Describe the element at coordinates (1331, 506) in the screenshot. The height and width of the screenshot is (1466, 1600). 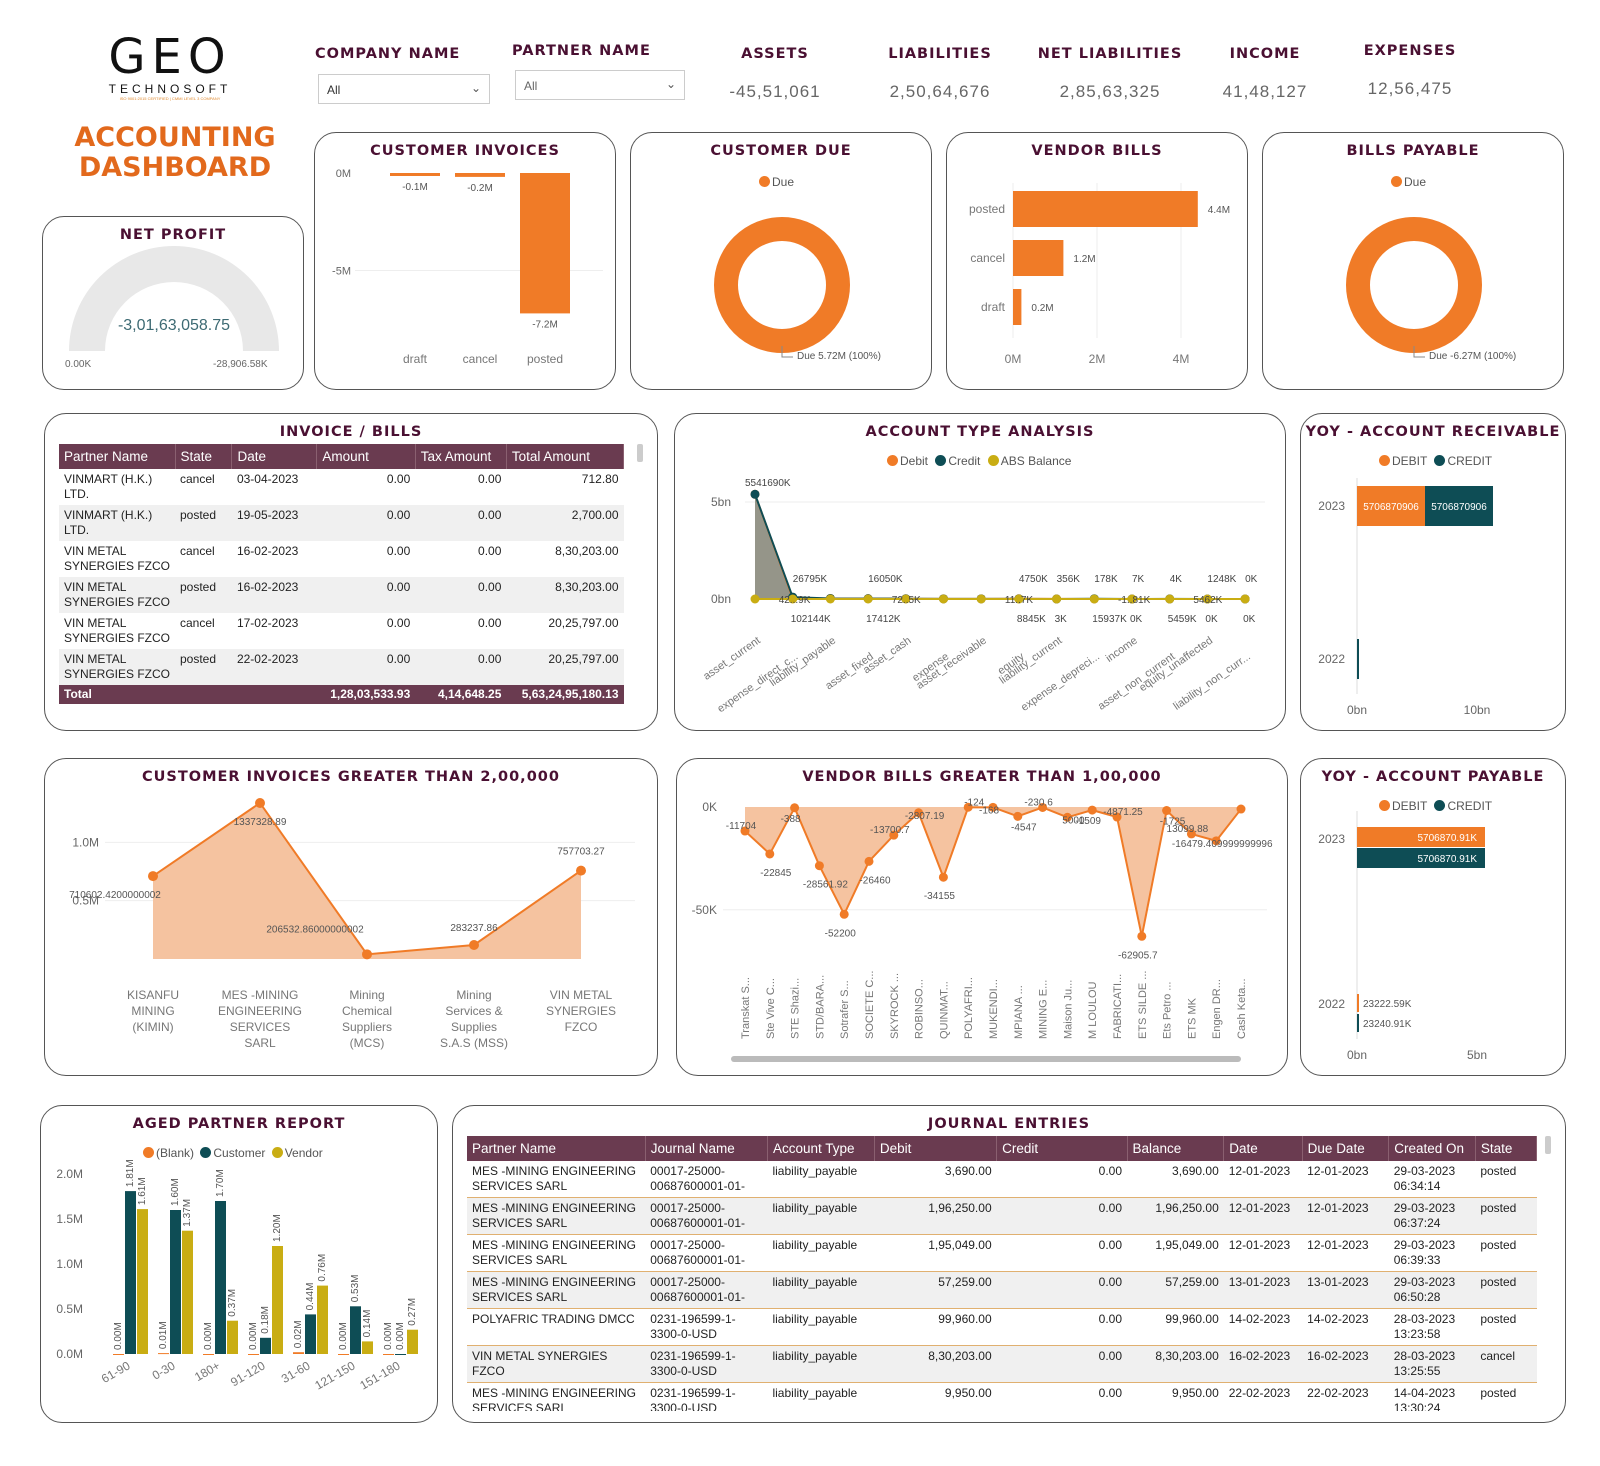
I see `y-tick-label: 2023` at that location.